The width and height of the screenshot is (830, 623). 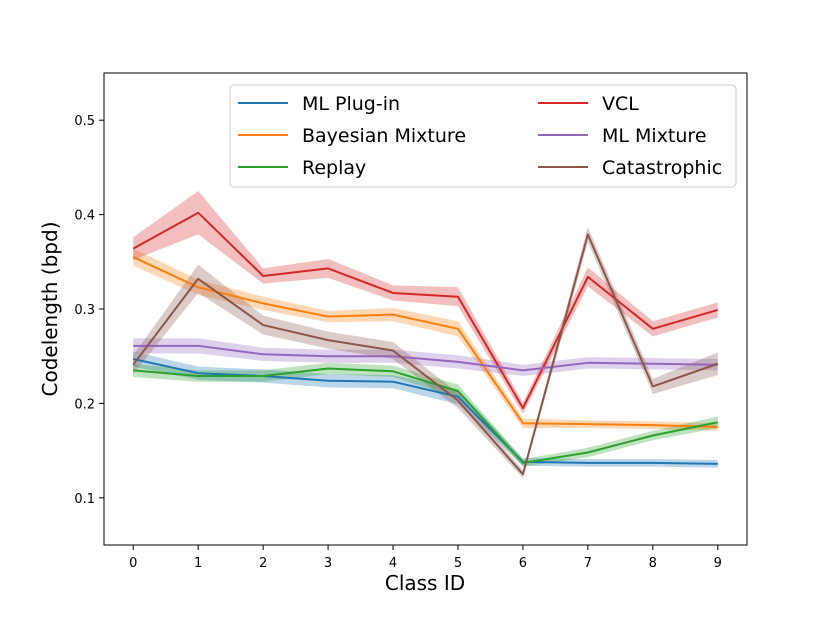 What do you see at coordinates (263, 563) in the screenshot?
I see `x-tick-label: 2` at bounding box center [263, 563].